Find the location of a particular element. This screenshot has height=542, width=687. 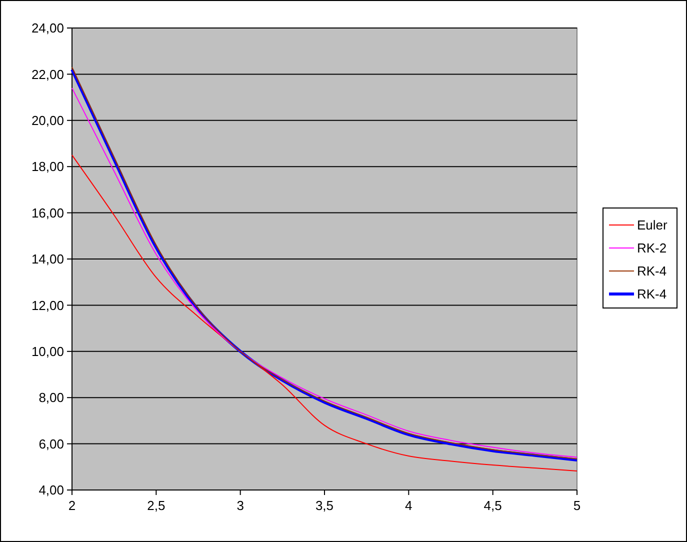

y-tick-label: 22,00 is located at coordinates (47, 74).